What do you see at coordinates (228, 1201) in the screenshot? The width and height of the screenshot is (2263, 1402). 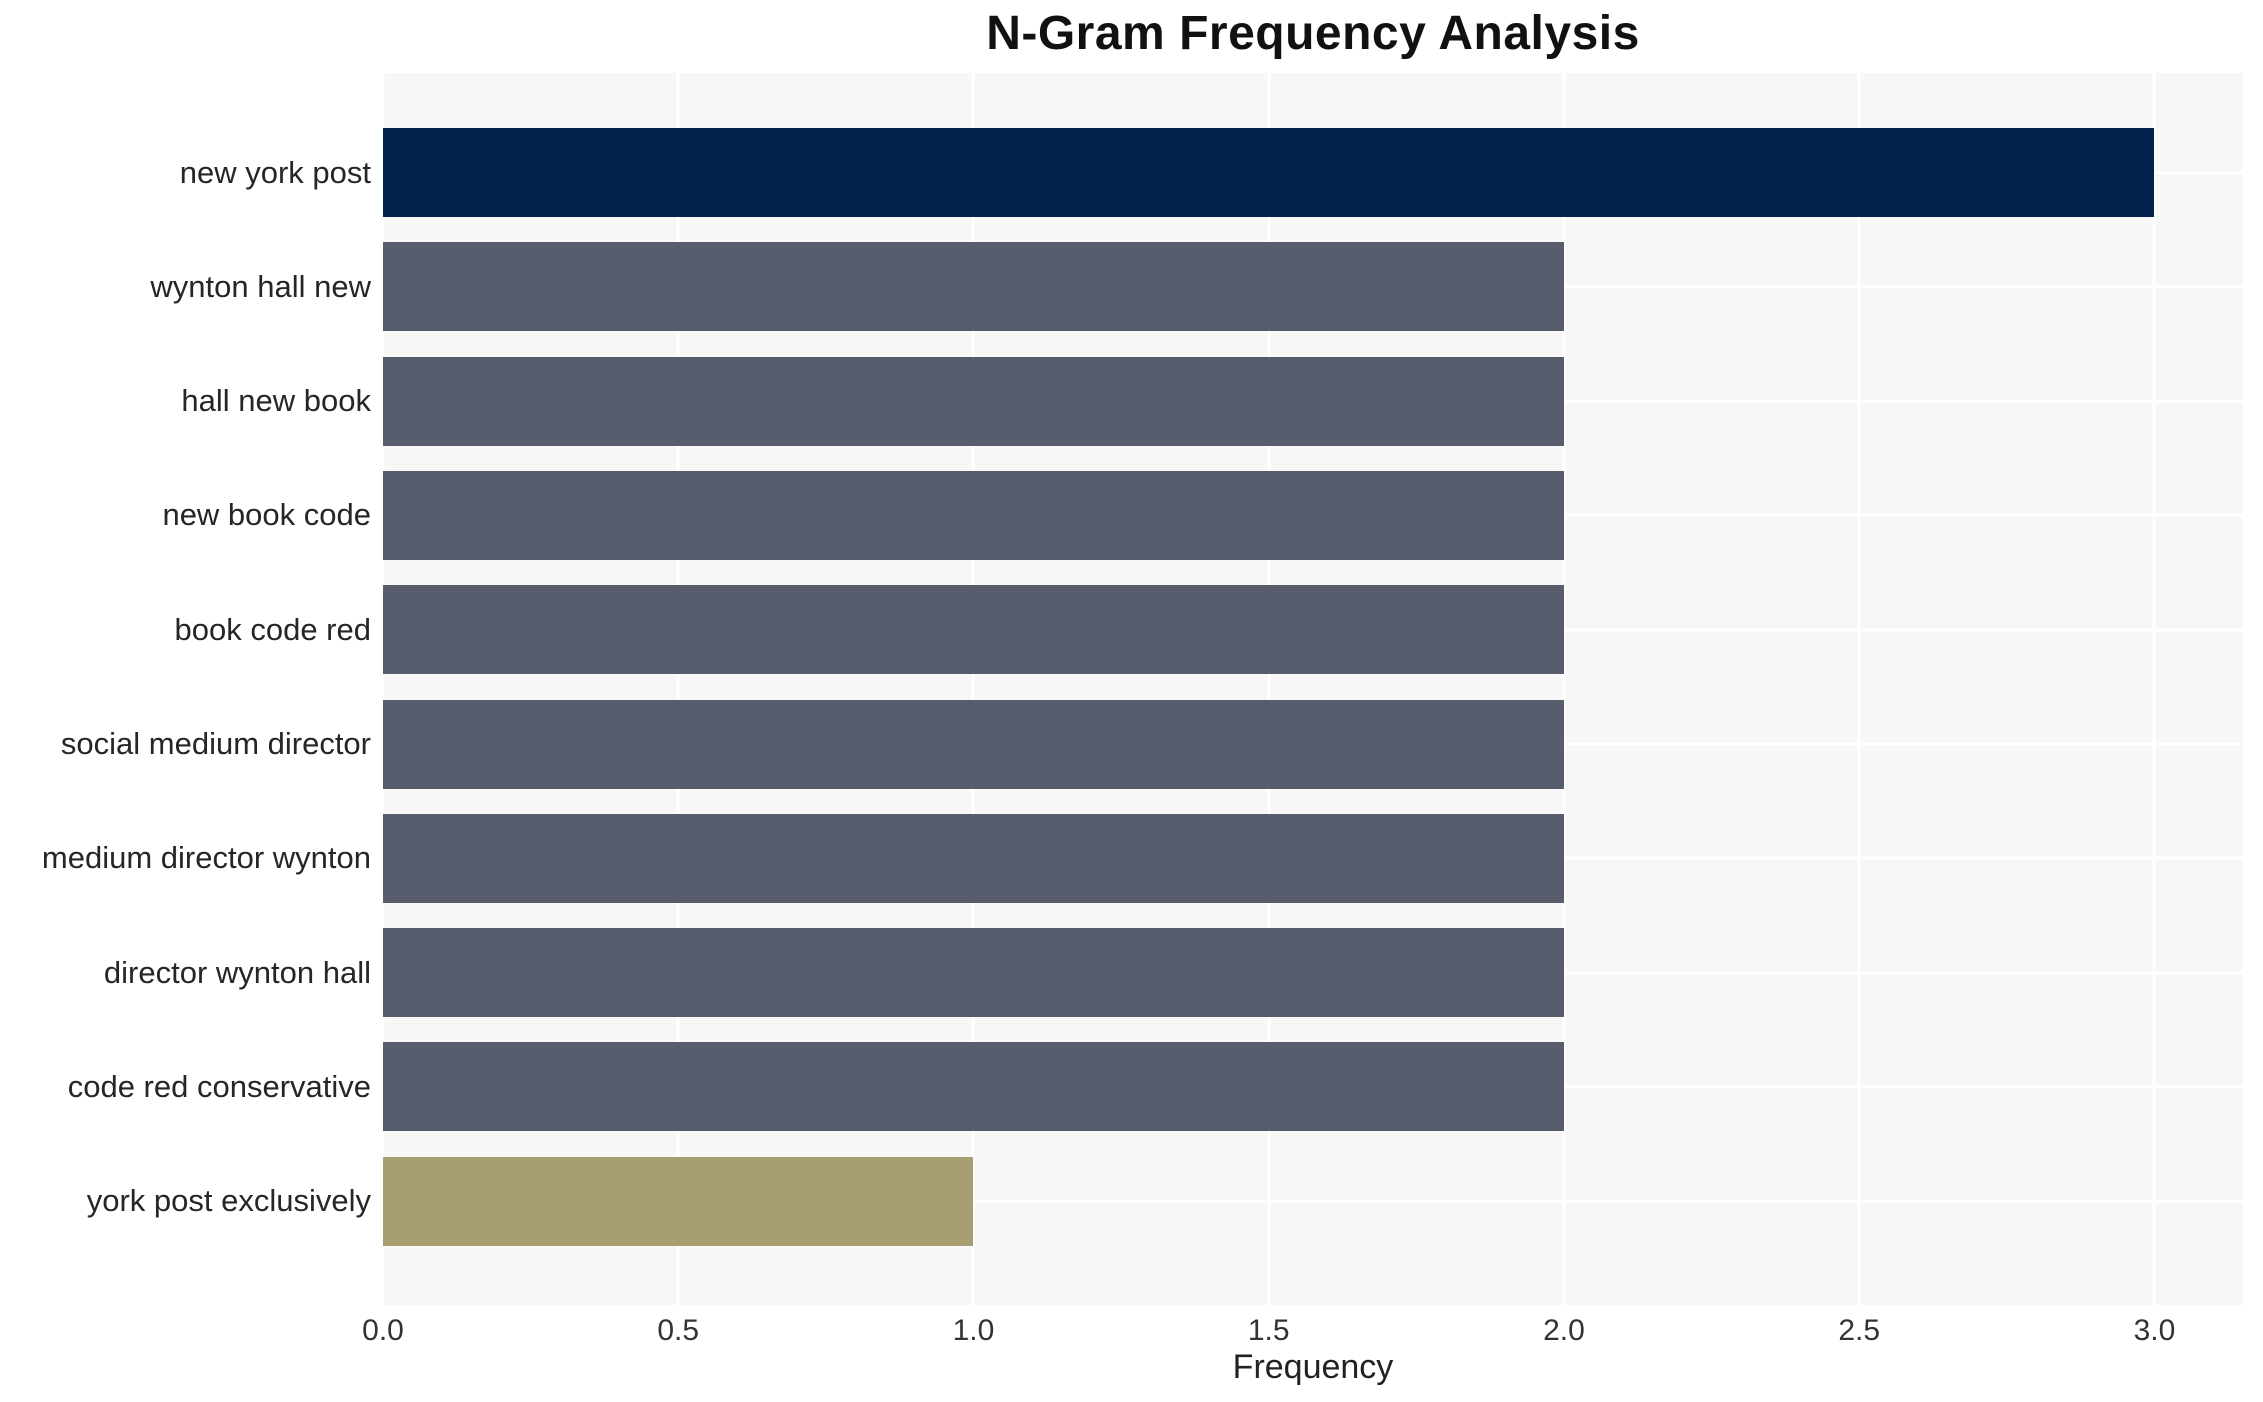 I see `y-tick-label: york post exclusively` at bounding box center [228, 1201].